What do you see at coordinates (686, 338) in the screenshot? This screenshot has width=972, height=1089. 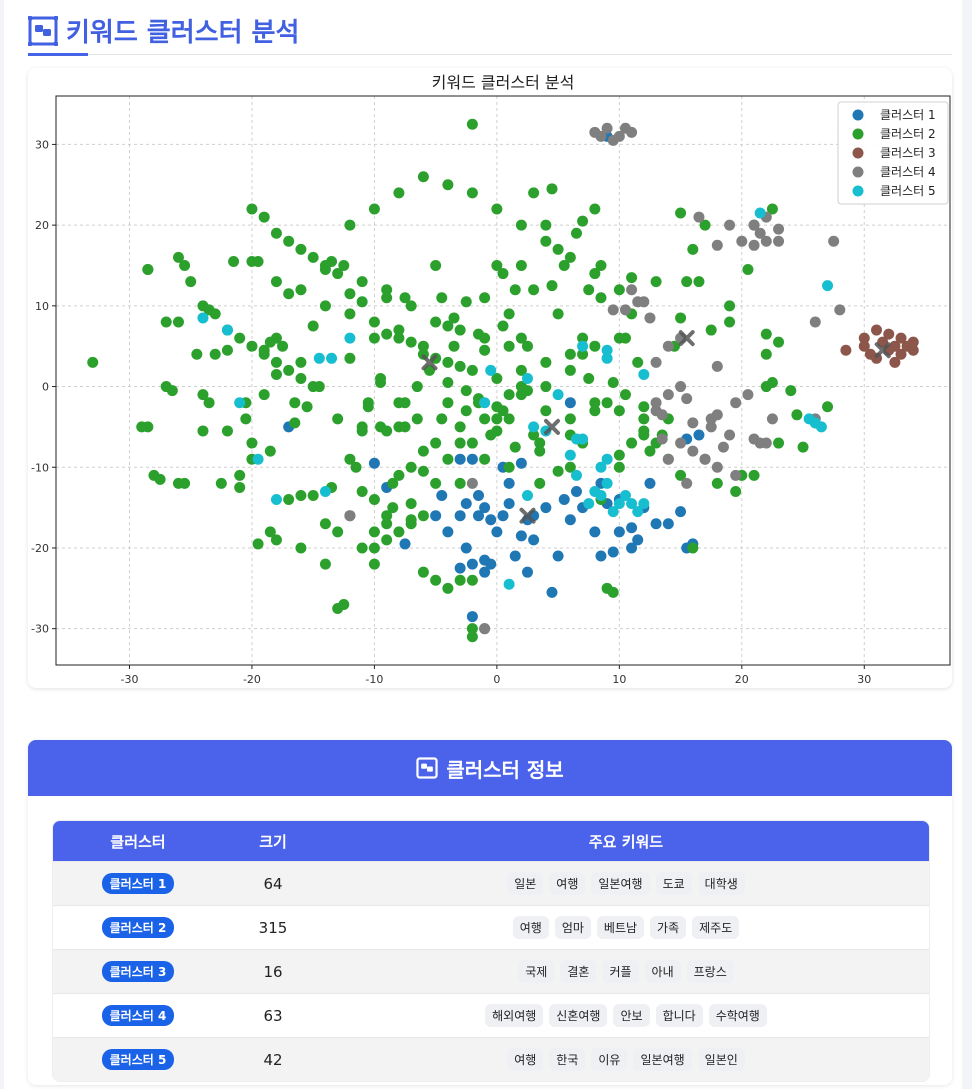 I see `centroid-marker` at bounding box center [686, 338].